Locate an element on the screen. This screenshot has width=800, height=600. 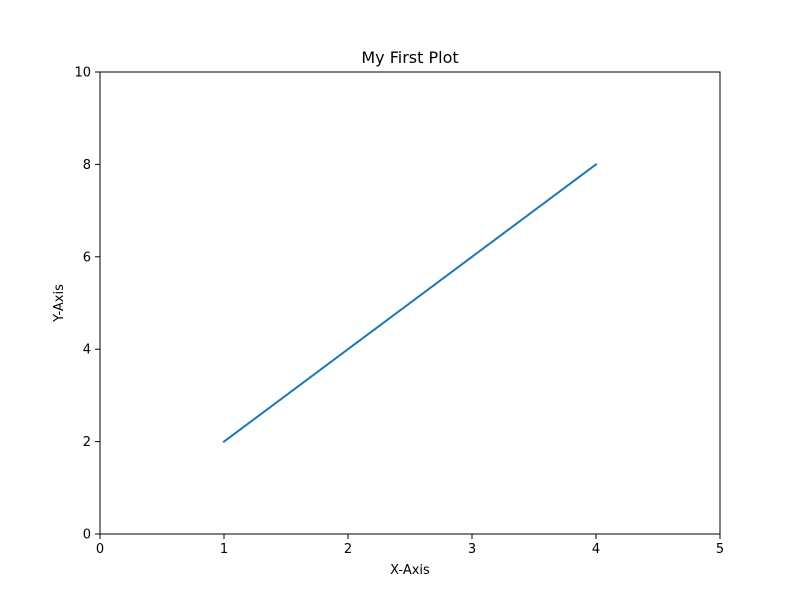
y-tick-label: 8 is located at coordinates (87, 165).